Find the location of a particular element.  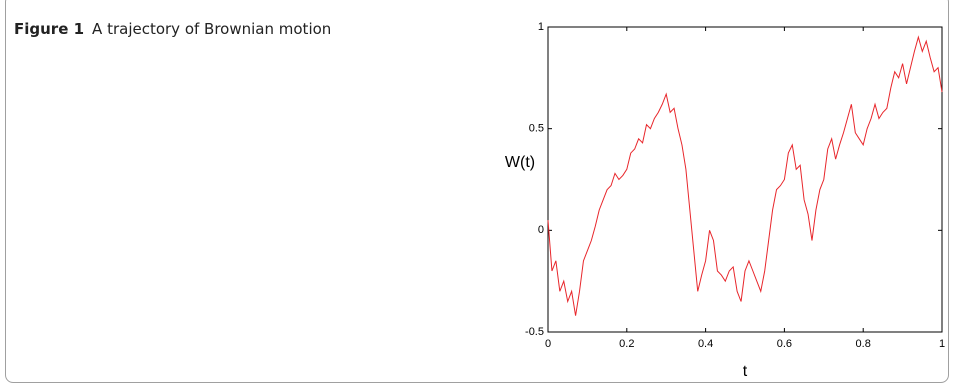

caption: Figure 1 A trajectory of Brownian motion is located at coordinates (172, 29).